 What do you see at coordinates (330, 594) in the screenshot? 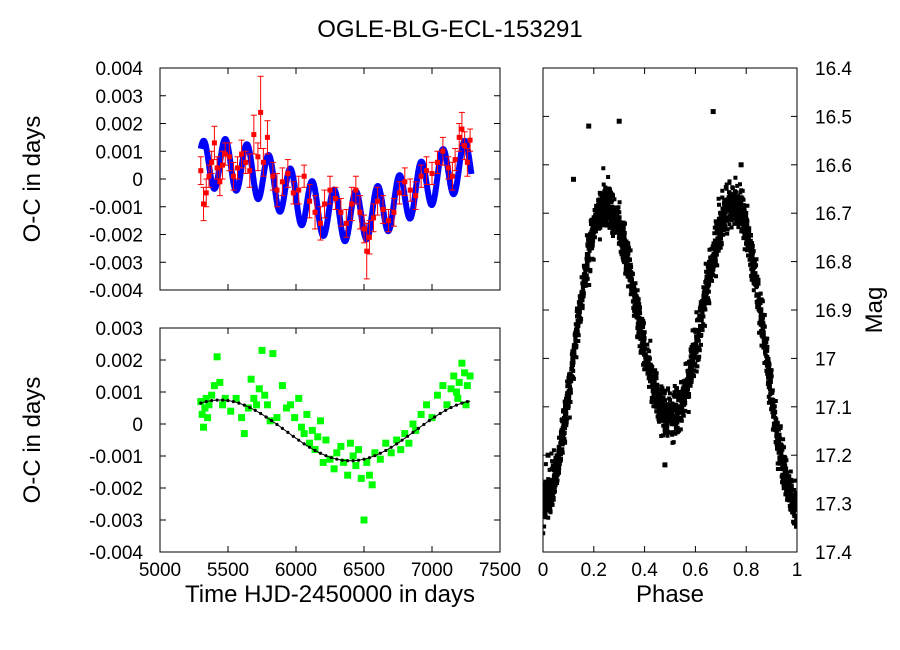
I see `x-axis-label: Time HJD-2450000 in days` at bounding box center [330, 594].